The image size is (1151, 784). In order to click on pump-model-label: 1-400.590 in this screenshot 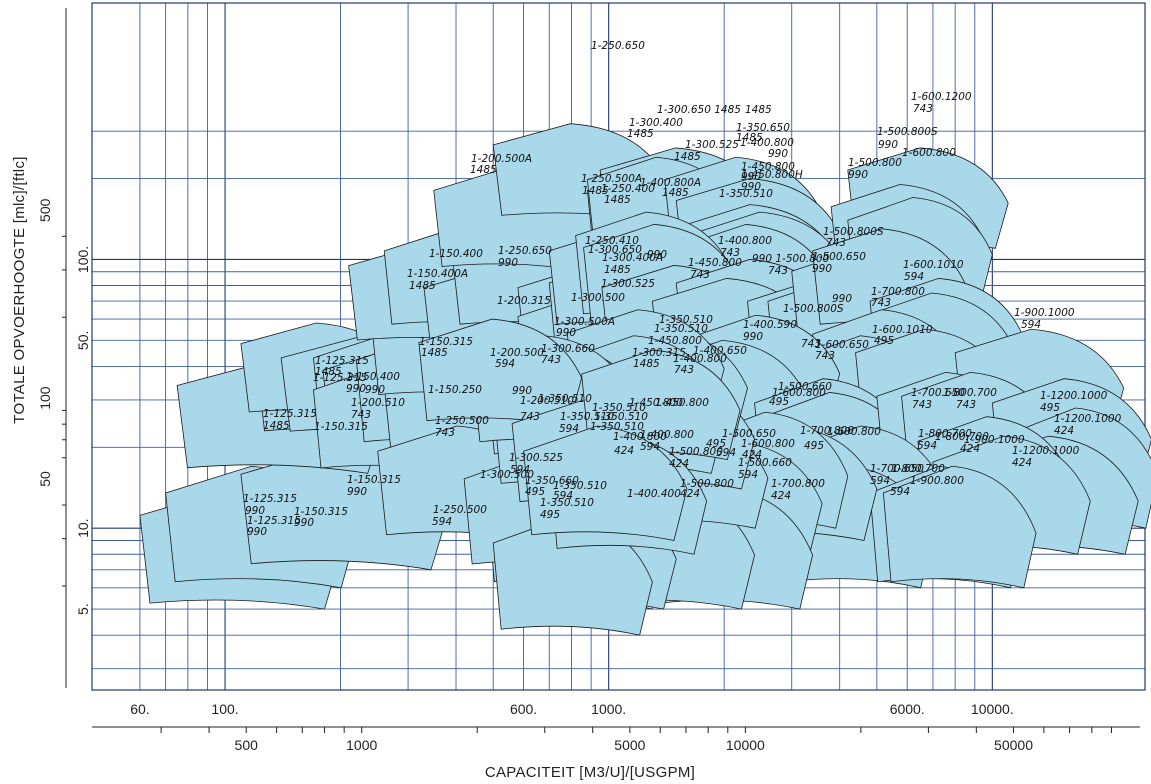, I will do `click(770, 325)`.